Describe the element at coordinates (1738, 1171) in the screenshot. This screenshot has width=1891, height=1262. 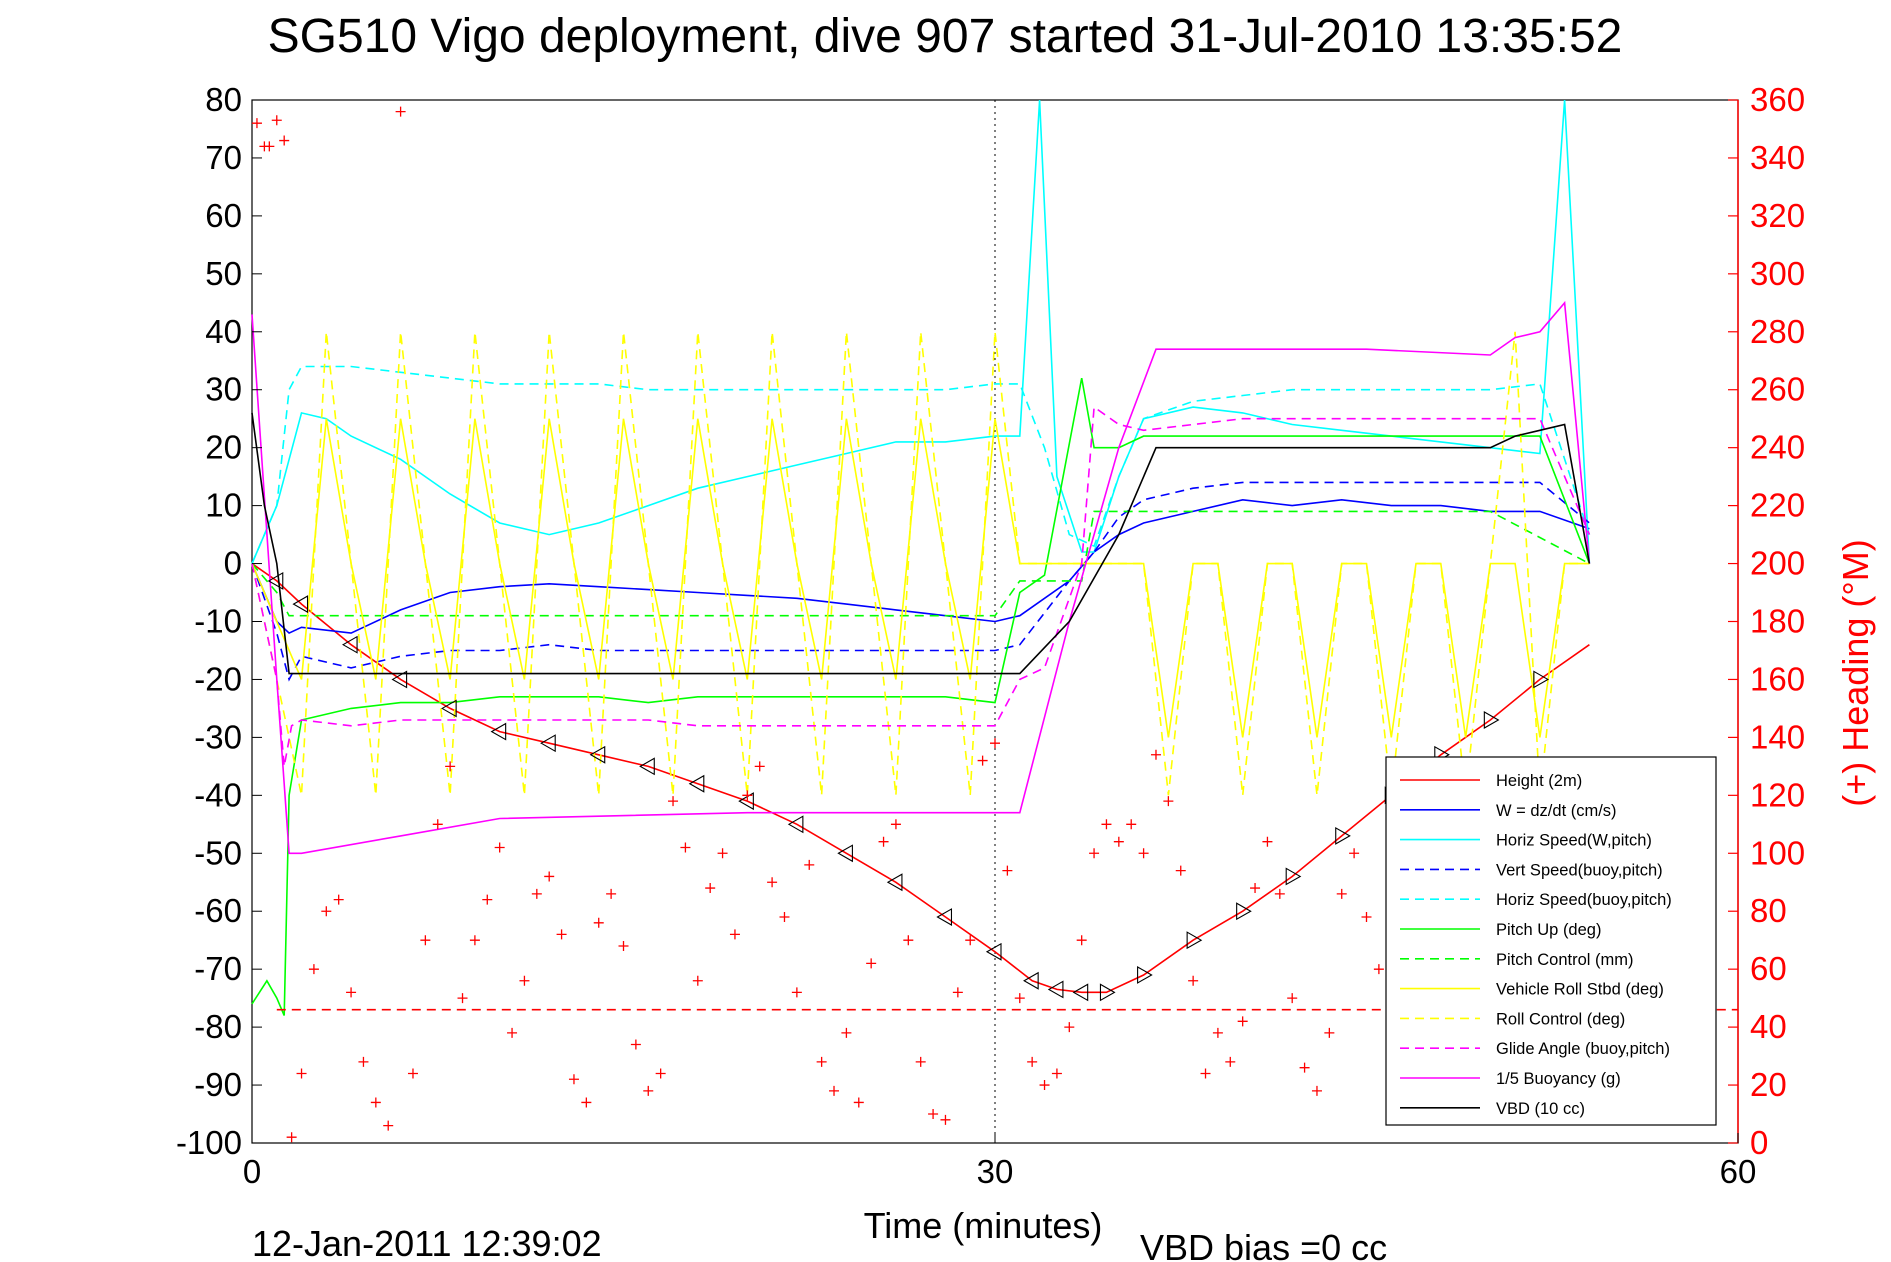
I see `x-tick-label: 60` at that location.